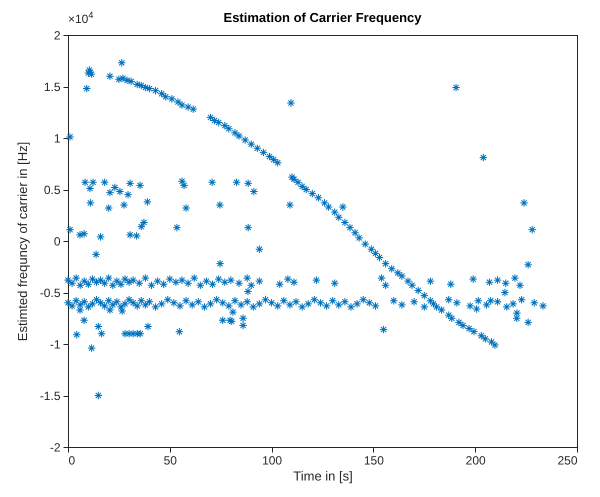 This screenshot has width=600, height=497. Describe the element at coordinates (57, 35) in the screenshot. I see `y-tick-label: 2` at that location.